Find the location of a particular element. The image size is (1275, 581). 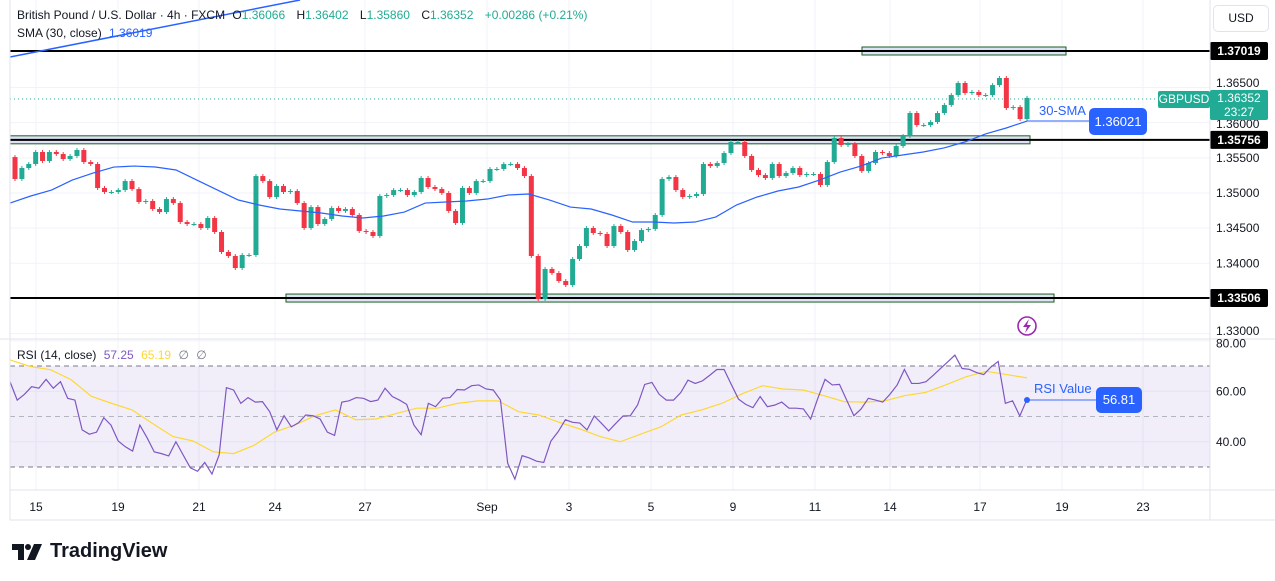

trend-line is located at coordinates (155, 29).